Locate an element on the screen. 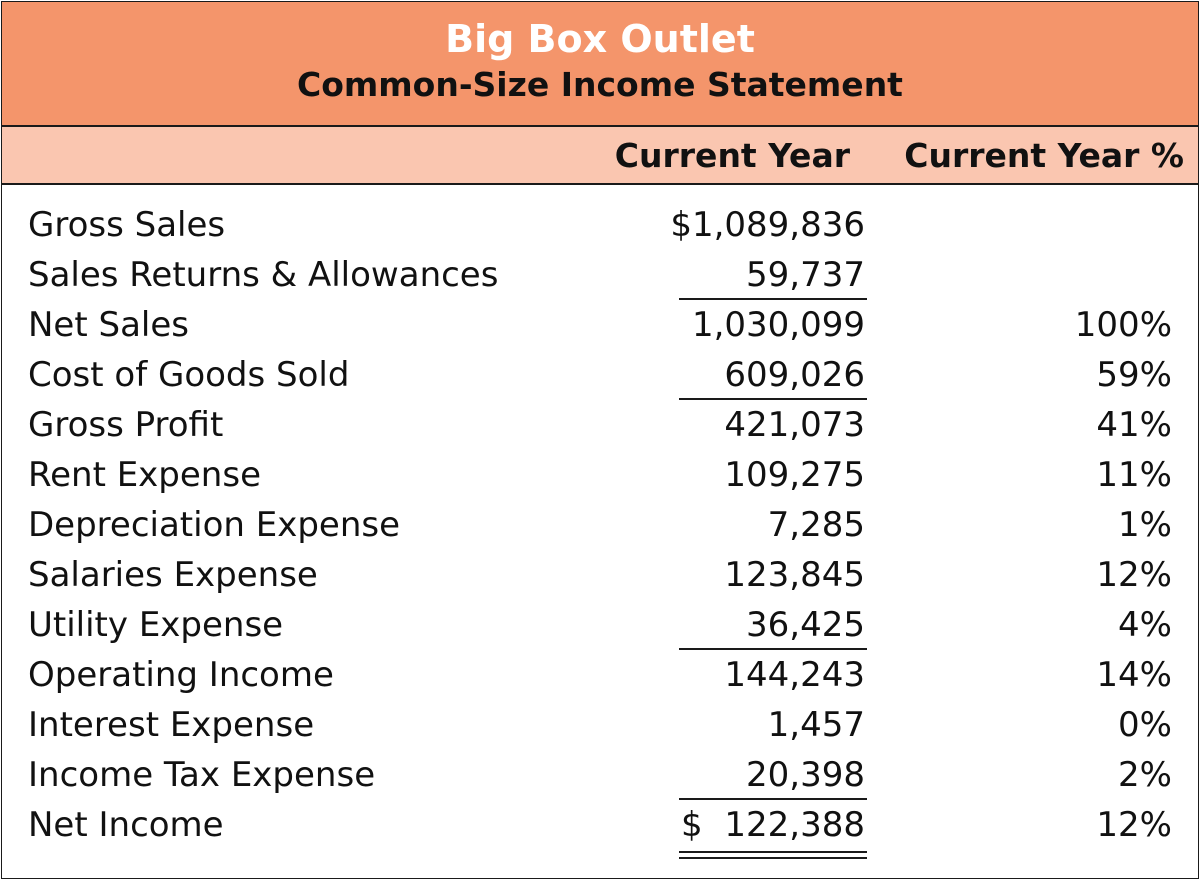 The width and height of the screenshot is (1202, 882). amount-cell: 1,457 is located at coordinates (773, 725).